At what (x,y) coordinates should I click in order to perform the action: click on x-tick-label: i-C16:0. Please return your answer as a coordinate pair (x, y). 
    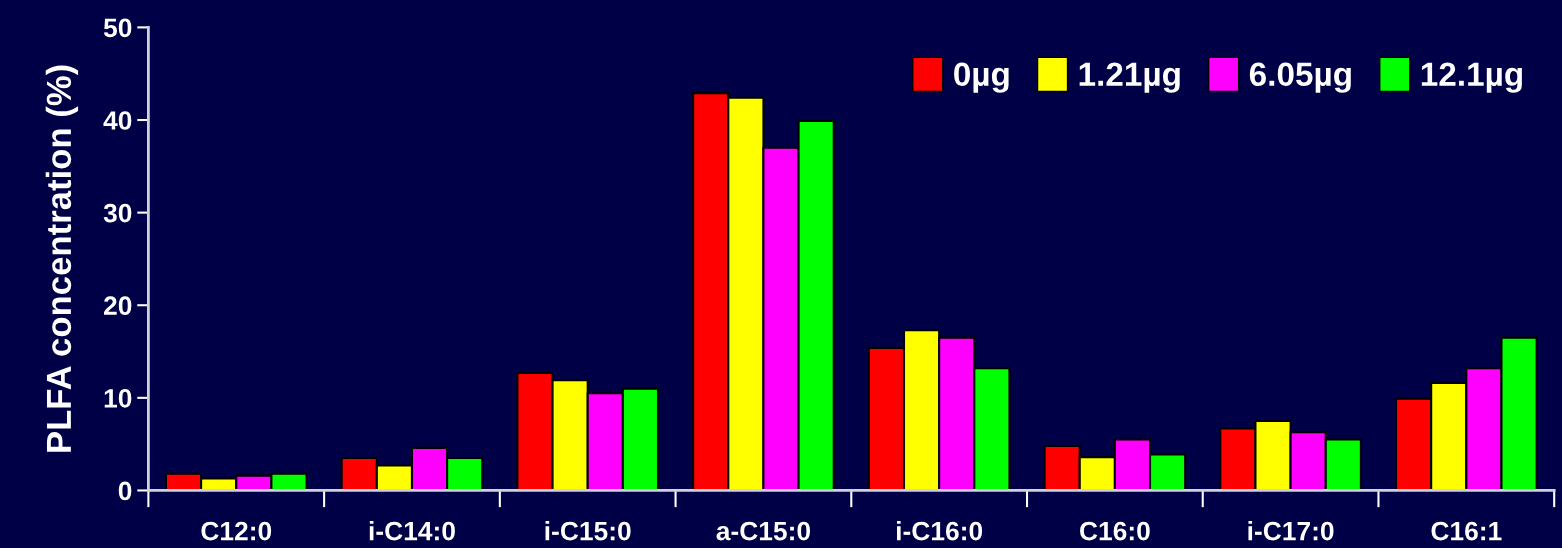
    Looking at the image, I should click on (940, 531).